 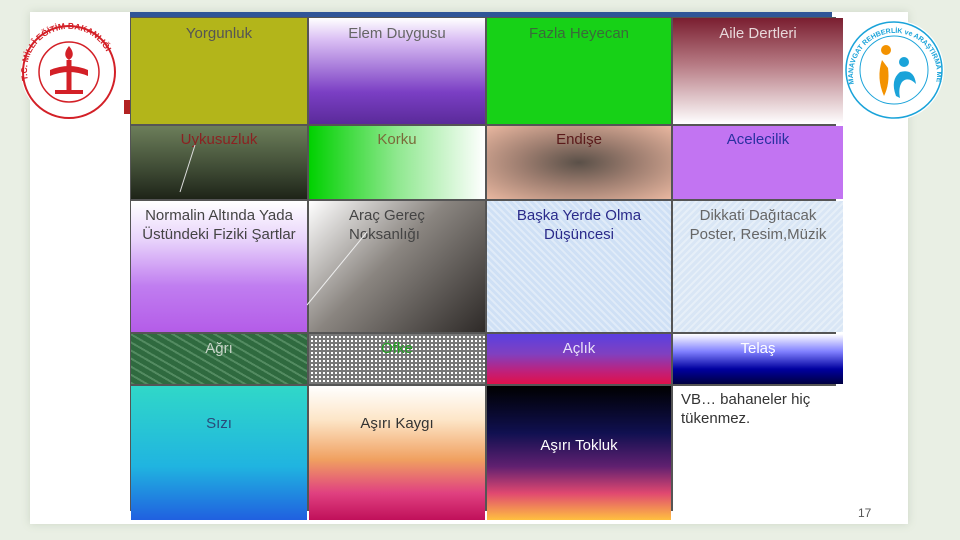 What do you see at coordinates (579, 266) in the screenshot?
I see `table-cell-baska-yerde: Başka Yerde Olma Düşüncesi` at bounding box center [579, 266].